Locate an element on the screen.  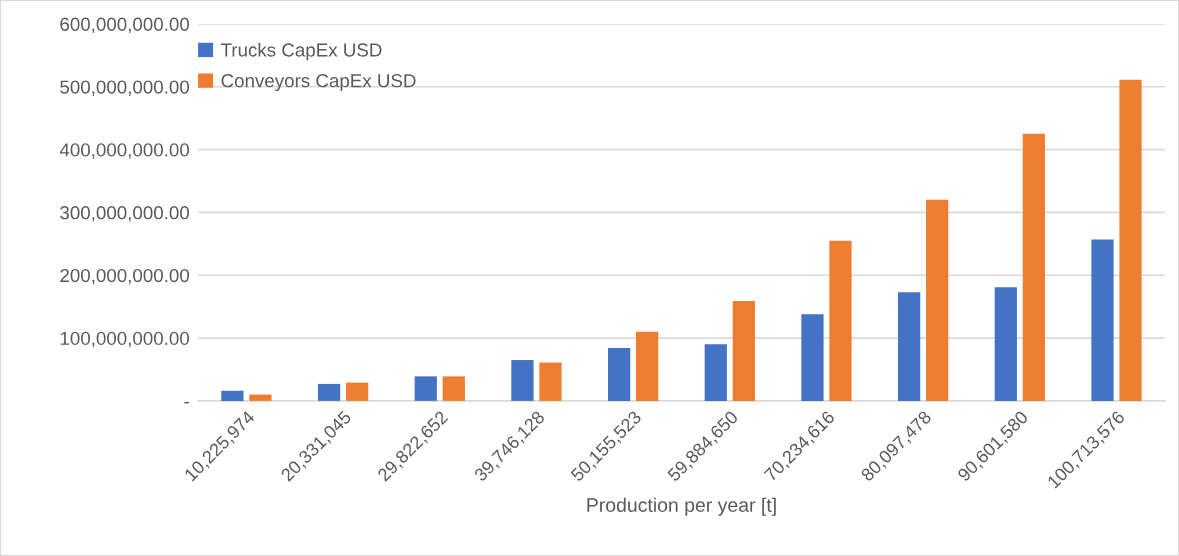
legend-label: Conveyors CapEx USD is located at coordinates (318, 83).